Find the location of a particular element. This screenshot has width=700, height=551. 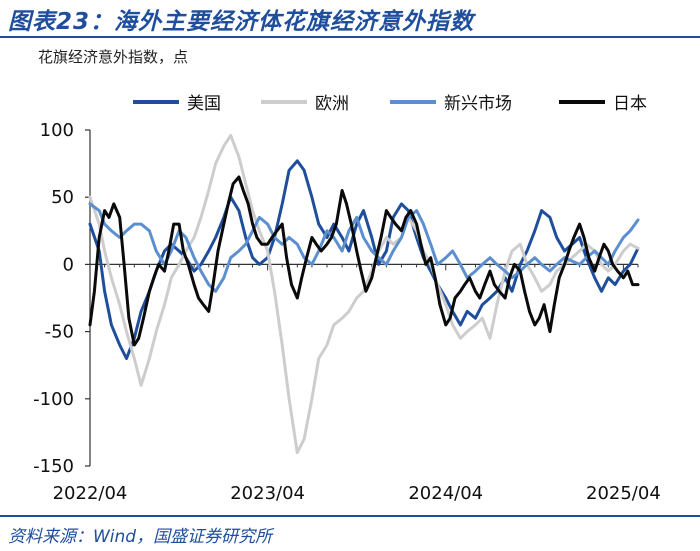

bottom-rule is located at coordinates (350, 516).